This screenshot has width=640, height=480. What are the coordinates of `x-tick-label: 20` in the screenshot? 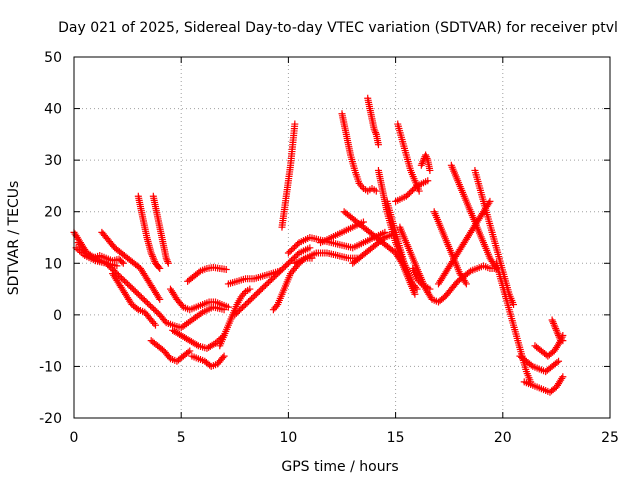 It's located at (503, 438).